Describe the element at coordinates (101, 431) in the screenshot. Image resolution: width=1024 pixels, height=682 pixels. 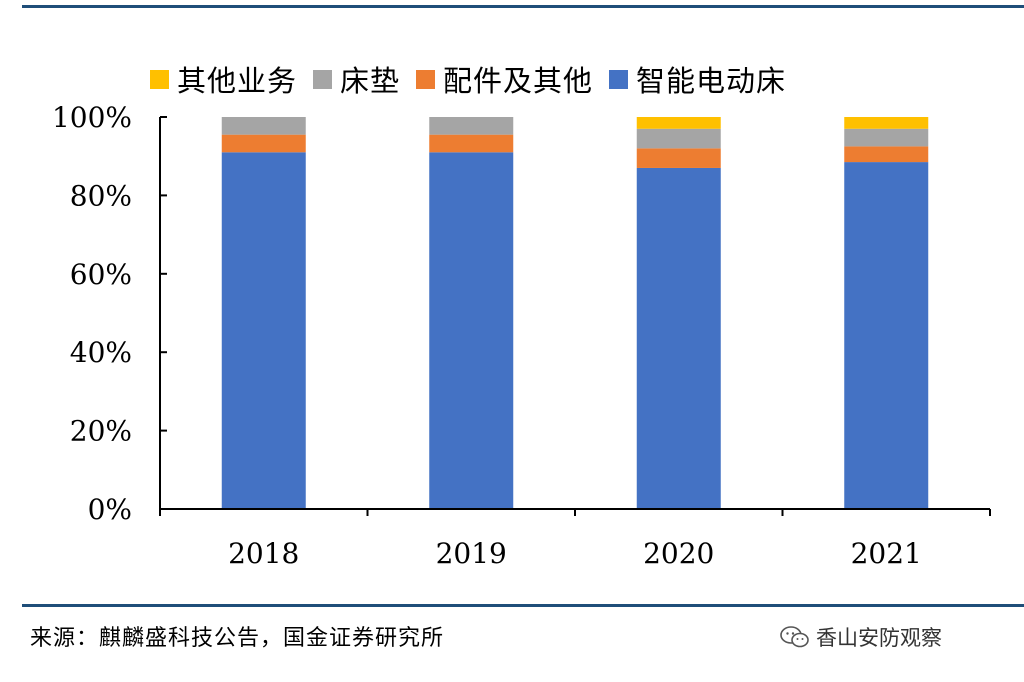
I see `y-tick-label-1: 20%` at that location.